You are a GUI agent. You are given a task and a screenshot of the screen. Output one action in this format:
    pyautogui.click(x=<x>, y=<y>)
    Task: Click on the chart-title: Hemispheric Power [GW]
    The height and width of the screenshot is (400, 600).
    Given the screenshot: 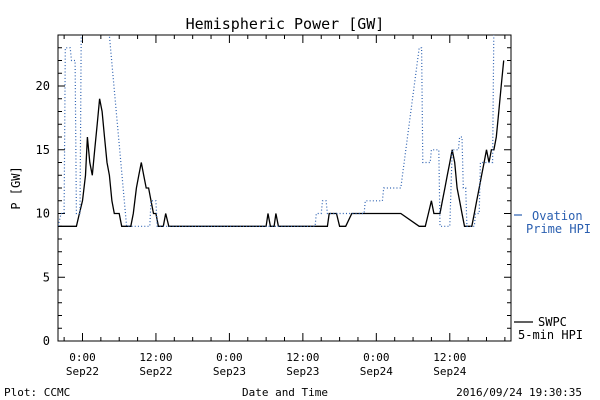 What is the action you would take?
    pyautogui.click(x=285, y=24)
    